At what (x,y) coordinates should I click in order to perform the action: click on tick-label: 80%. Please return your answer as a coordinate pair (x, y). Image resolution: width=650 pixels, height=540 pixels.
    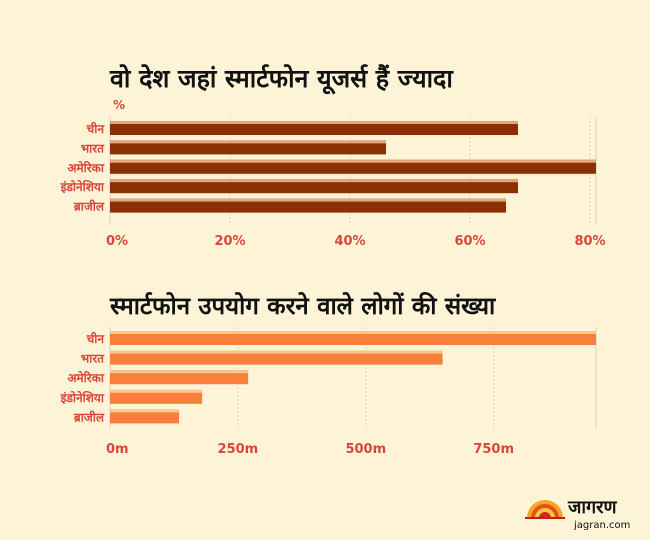
    Looking at the image, I should click on (589, 241).